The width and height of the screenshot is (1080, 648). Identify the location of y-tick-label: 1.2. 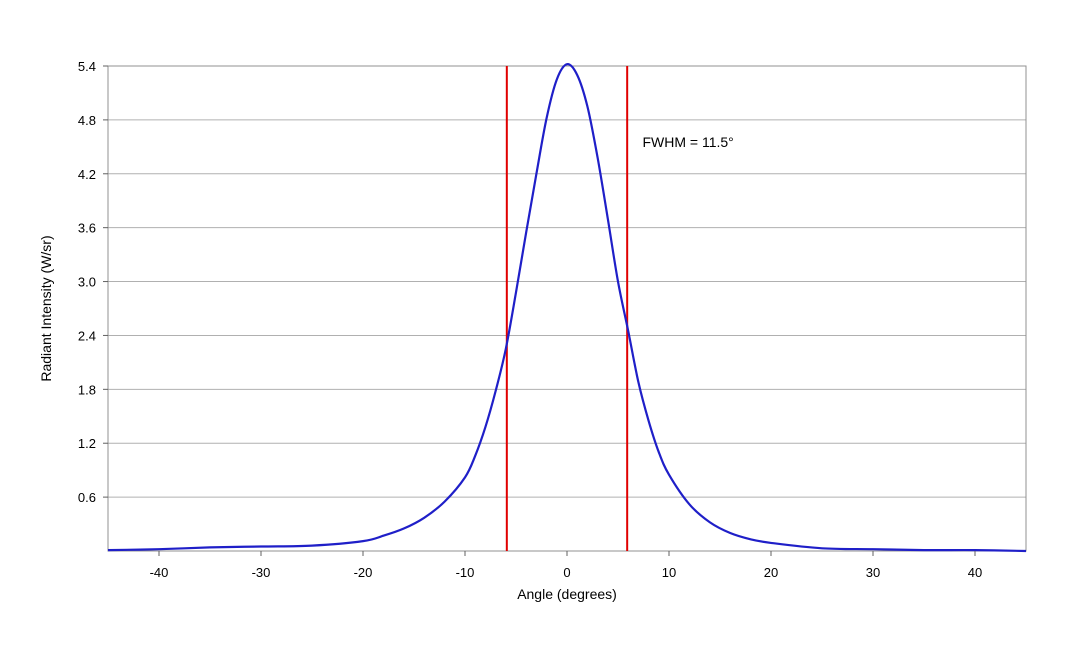
(87, 443).